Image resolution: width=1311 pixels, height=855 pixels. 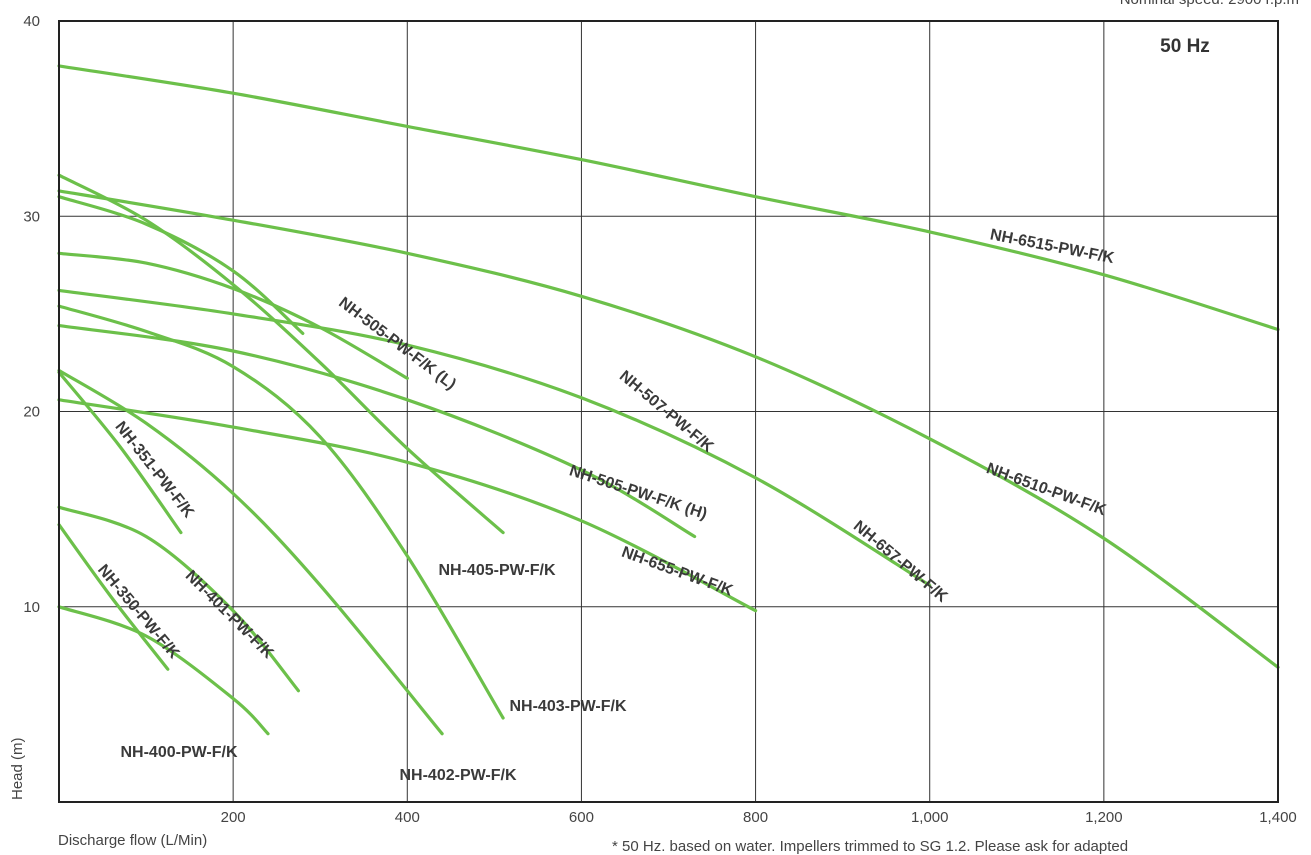 What do you see at coordinates (233, 315) in the screenshot?
I see `series-line-nh-505-pw-f-k-l` at bounding box center [233, 315].